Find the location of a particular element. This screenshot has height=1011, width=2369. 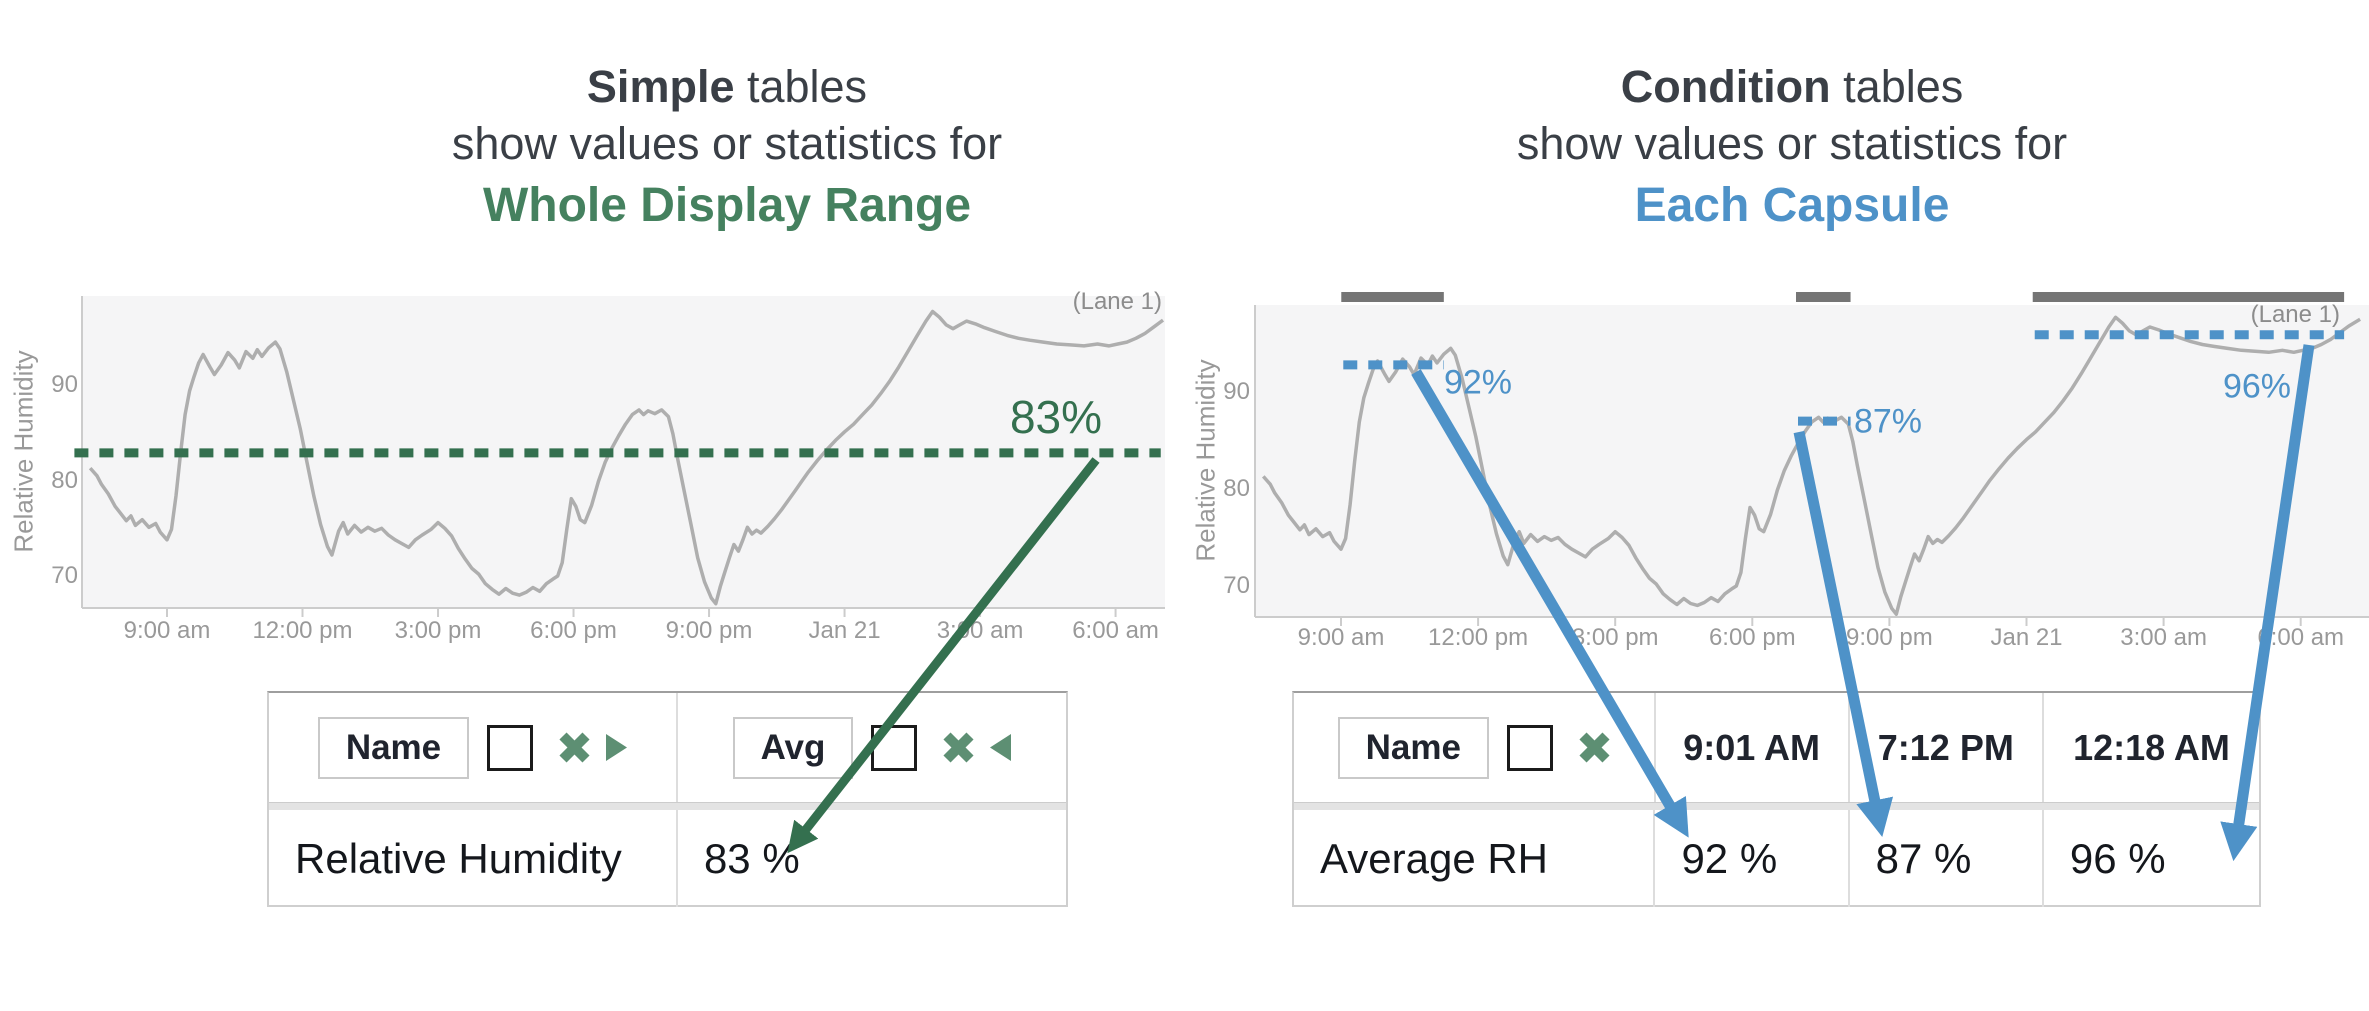

condition-name-header-cell: Name is located at coordinates (1475, 747).